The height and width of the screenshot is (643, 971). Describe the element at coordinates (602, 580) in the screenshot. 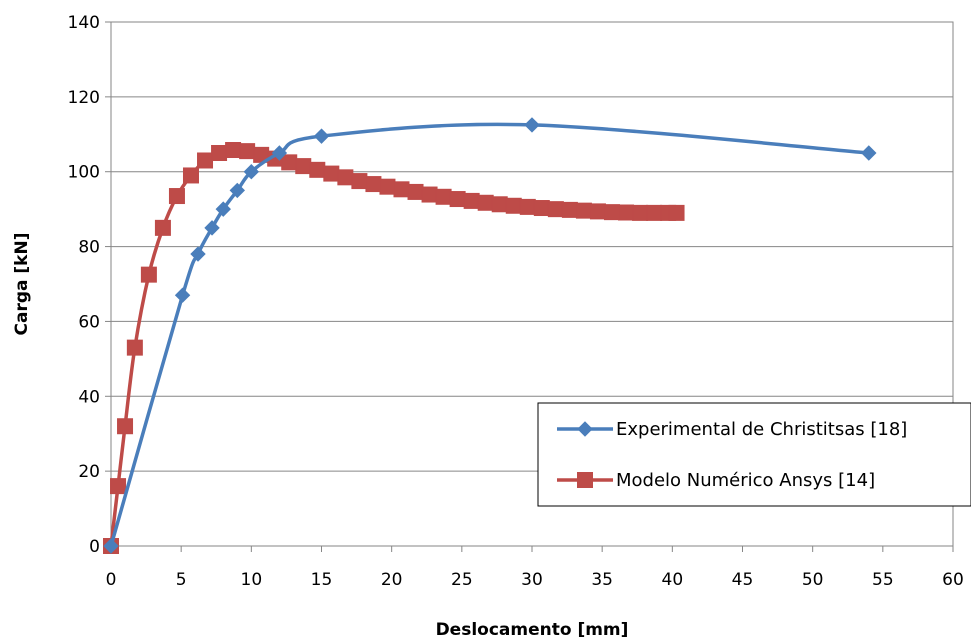

I see `x-tick-label: 35` at that location.